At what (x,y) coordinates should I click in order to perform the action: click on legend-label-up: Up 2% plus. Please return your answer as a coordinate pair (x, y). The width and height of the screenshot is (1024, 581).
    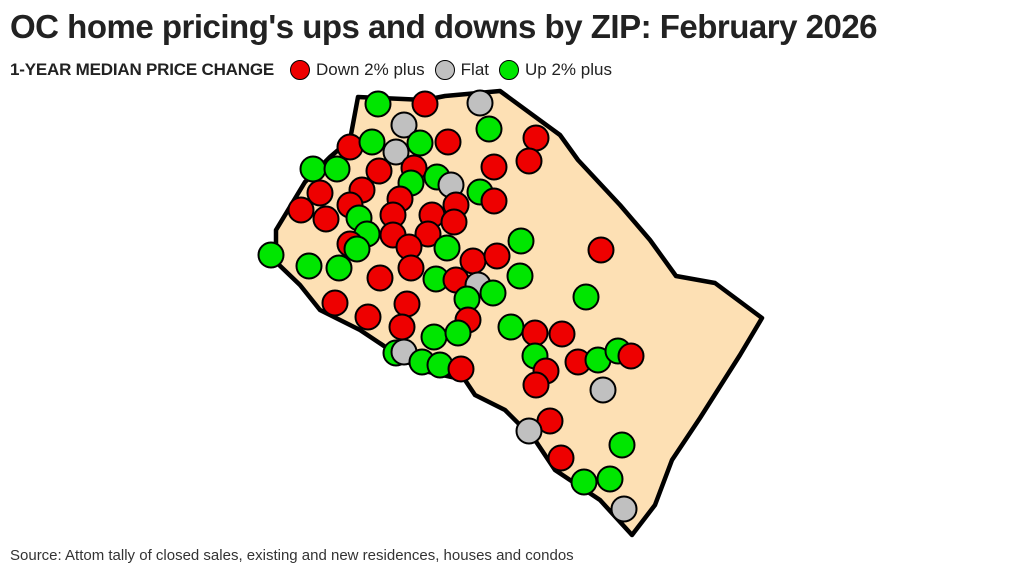
    Looking at the image, I should click on (568, 69).